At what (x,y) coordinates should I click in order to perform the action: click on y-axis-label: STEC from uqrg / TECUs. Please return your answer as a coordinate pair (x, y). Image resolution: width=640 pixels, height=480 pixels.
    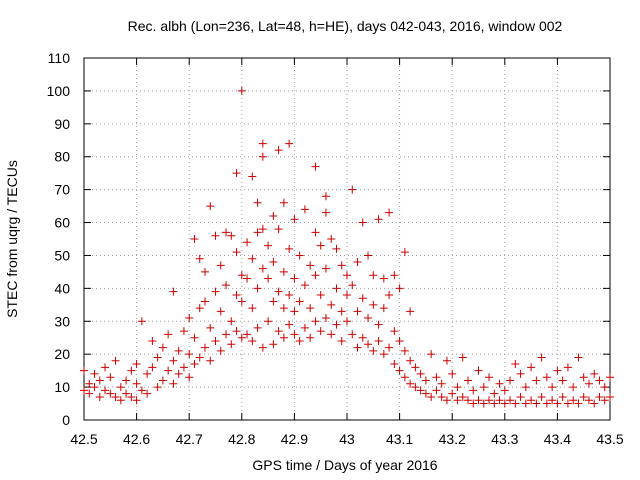
    Looking at the image, I should click on (12, 239).